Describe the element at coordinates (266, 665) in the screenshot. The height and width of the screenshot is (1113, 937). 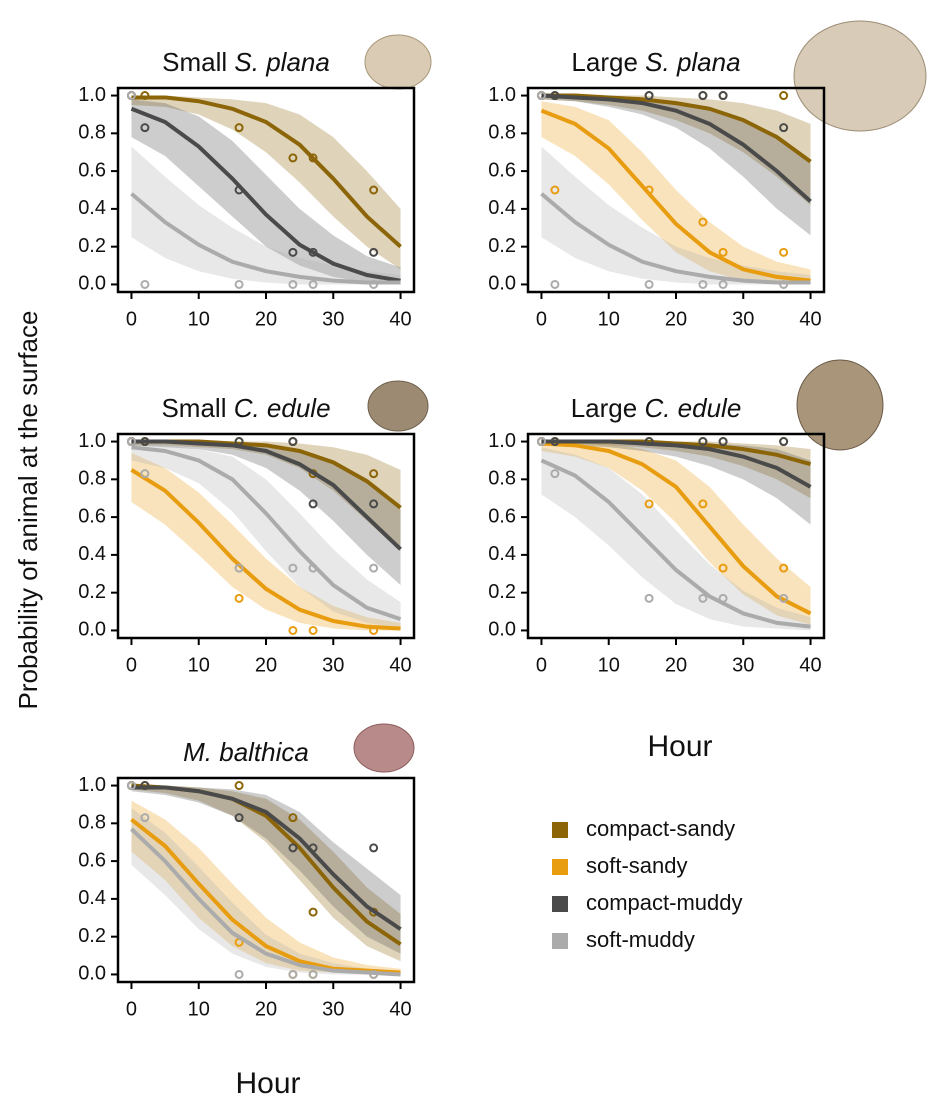
I see `x-tick-label: 20` at that location.